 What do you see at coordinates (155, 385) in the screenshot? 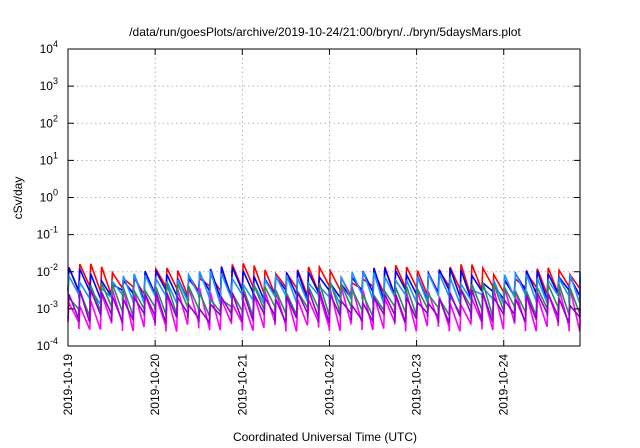
I see `x-tick-label: 2019-10-20` at bounding box center [155, 385].